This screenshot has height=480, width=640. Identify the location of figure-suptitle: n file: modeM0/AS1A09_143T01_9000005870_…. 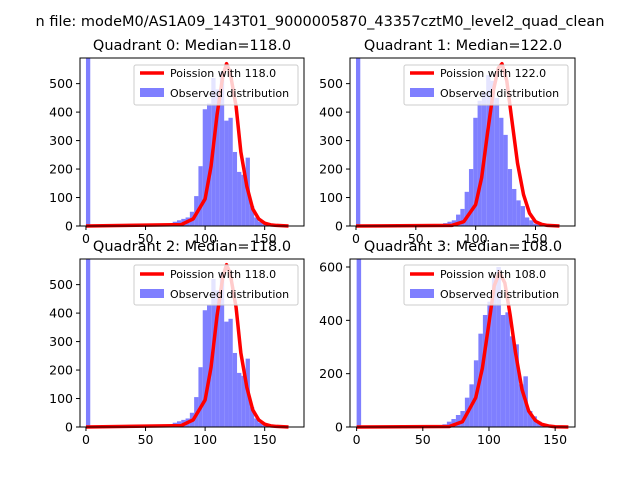
(320, 22).